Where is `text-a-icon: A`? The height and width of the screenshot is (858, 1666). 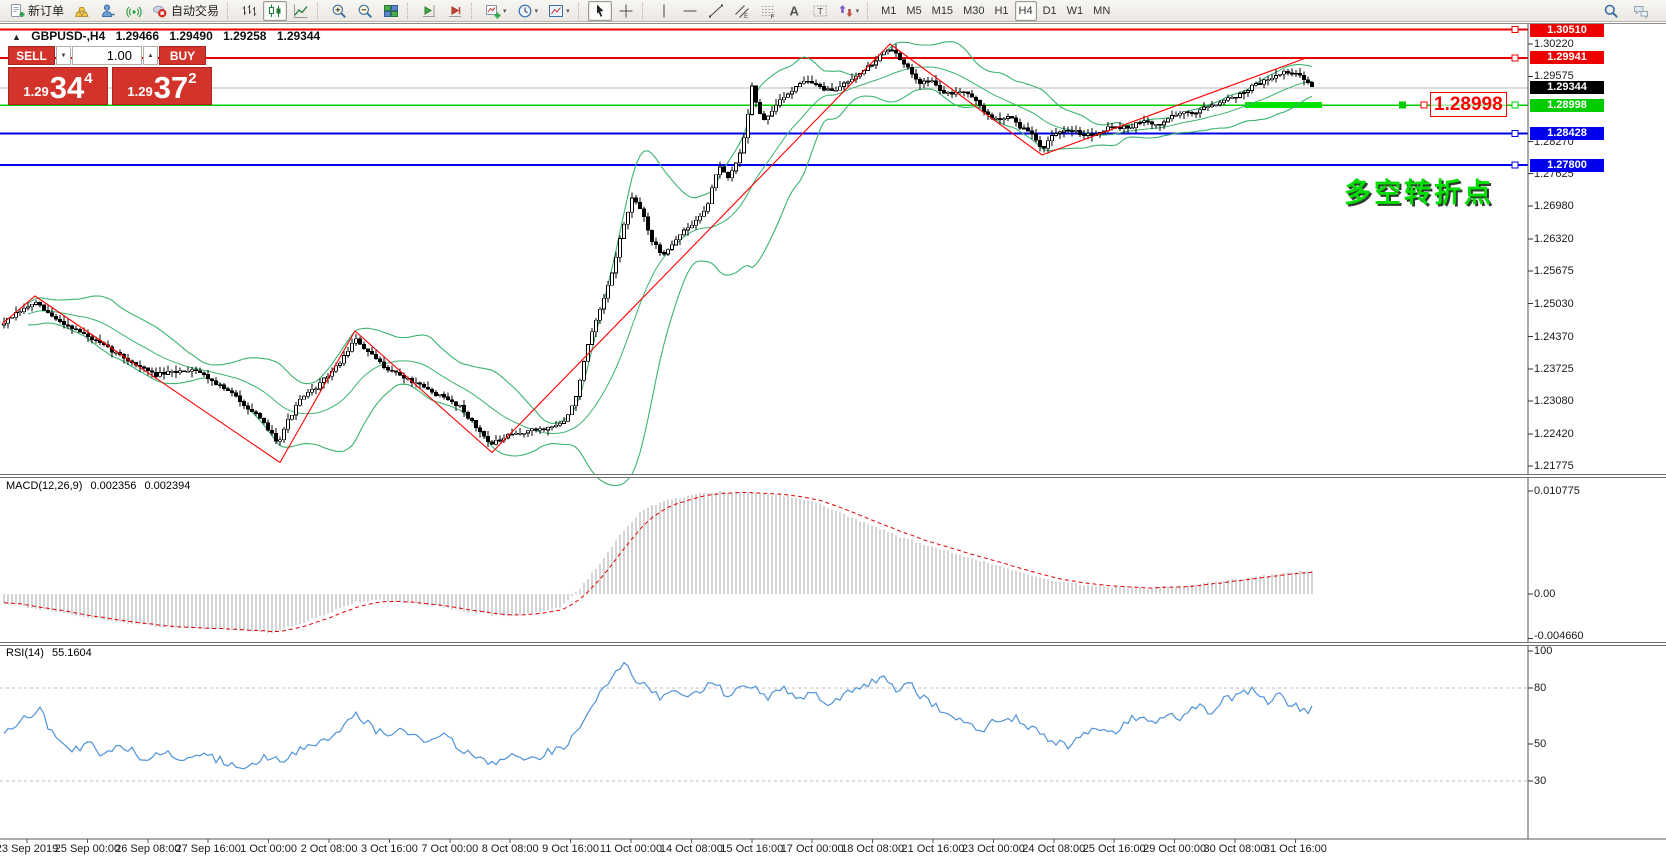
text-a-icon: A is located at coordinates (794, 11).